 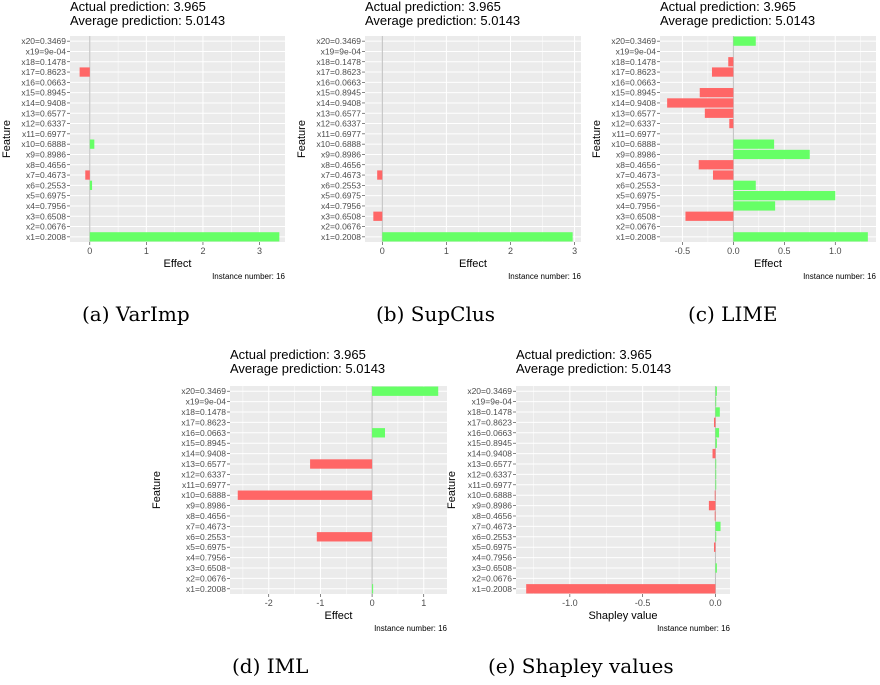 What do you see at coordinates (259, 251) in the screenshot?
I see `x-tick-label: 3` at bounding box center [259, 251].